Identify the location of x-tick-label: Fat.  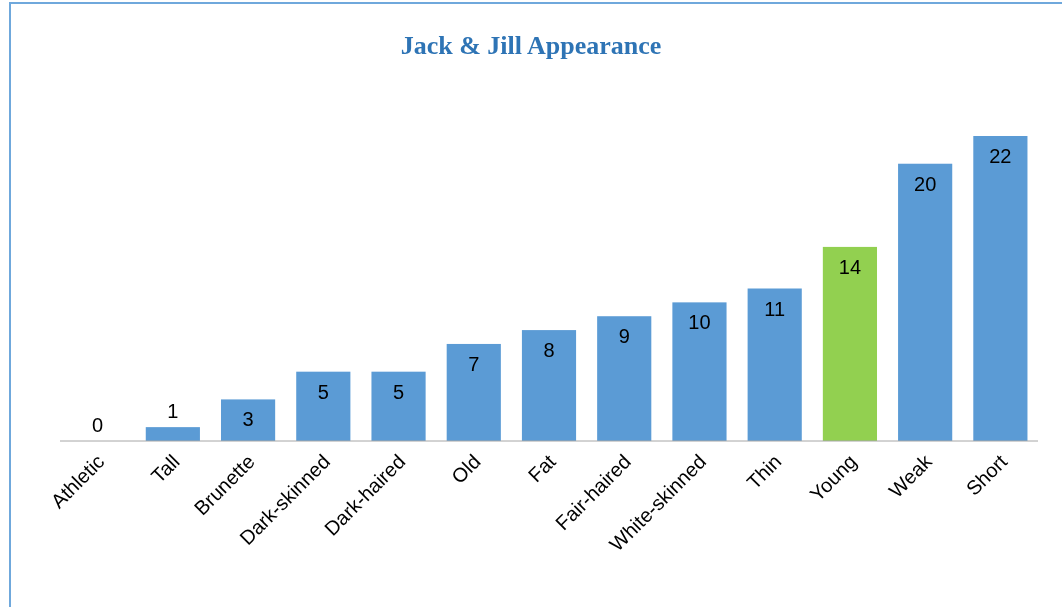
(542, 468).